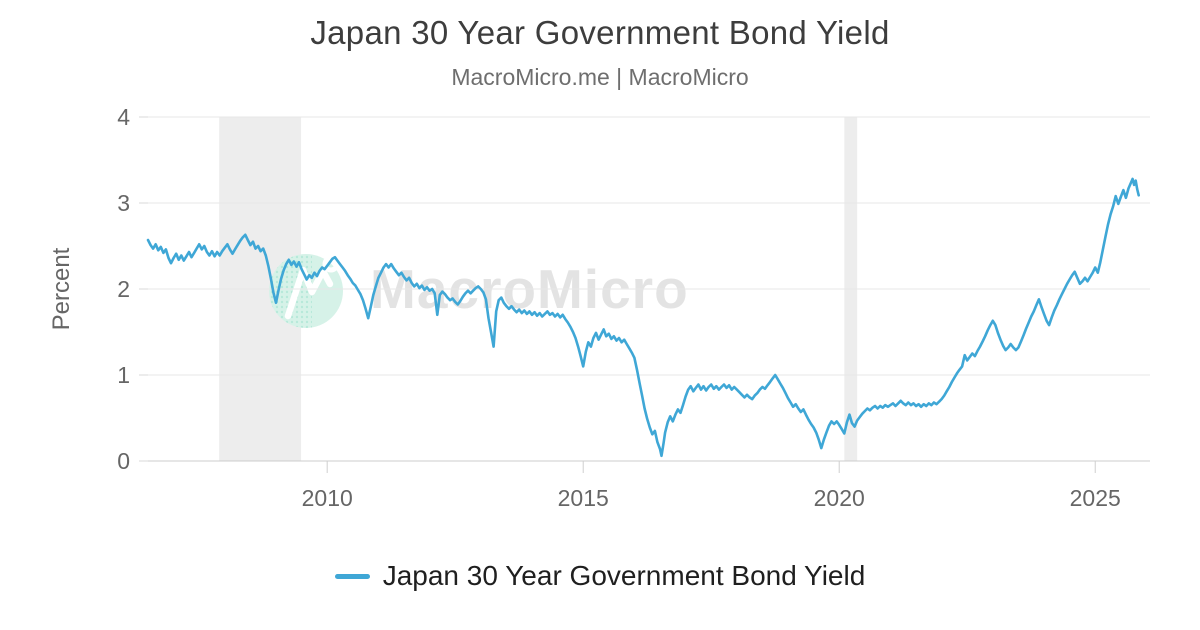 This screenshot has height=630, width=1200. Describe the element at coordinates (600, 77) in the screenshot. I see `chart-subtitle: MacroMicro.me | MacroMicro` at that location.